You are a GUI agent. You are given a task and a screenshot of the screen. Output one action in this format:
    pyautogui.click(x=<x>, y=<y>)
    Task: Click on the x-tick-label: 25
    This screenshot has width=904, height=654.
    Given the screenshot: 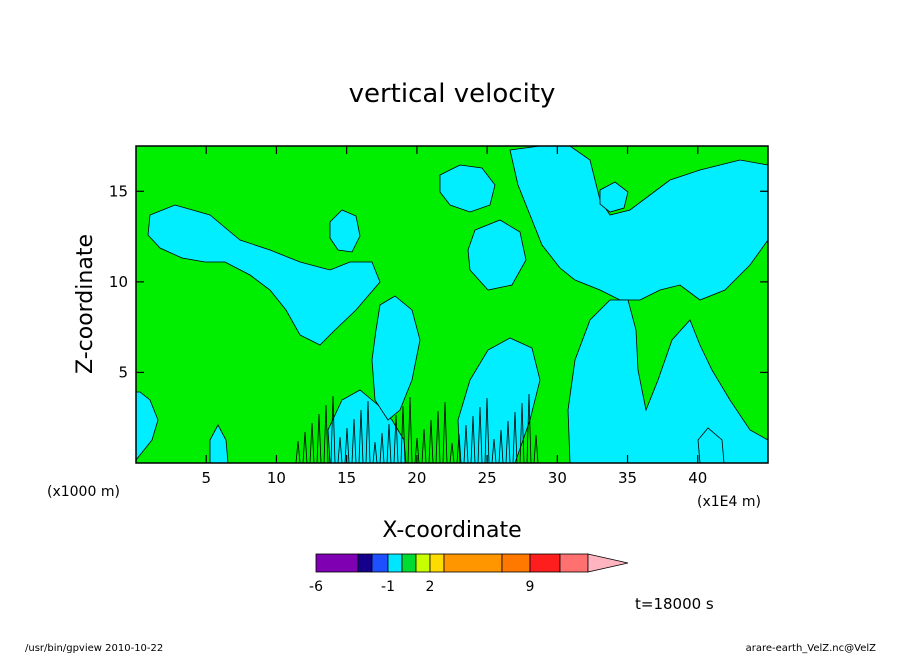 What is the action you would take?
    pyautogui.click(x=487, y=478)
    